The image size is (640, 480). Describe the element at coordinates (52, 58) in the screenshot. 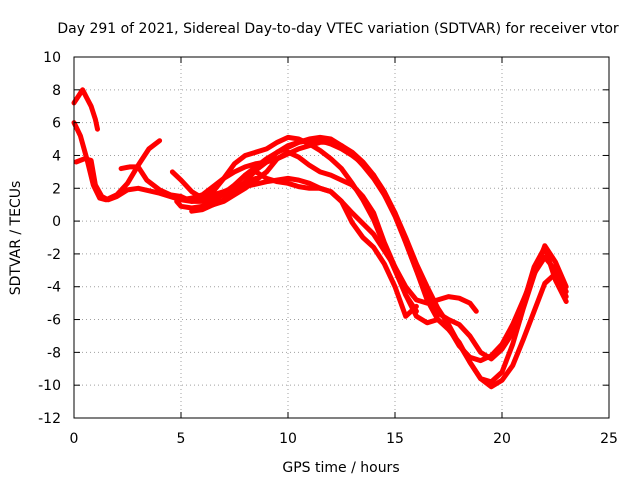

I see `y-tick-label: 10` at that location.